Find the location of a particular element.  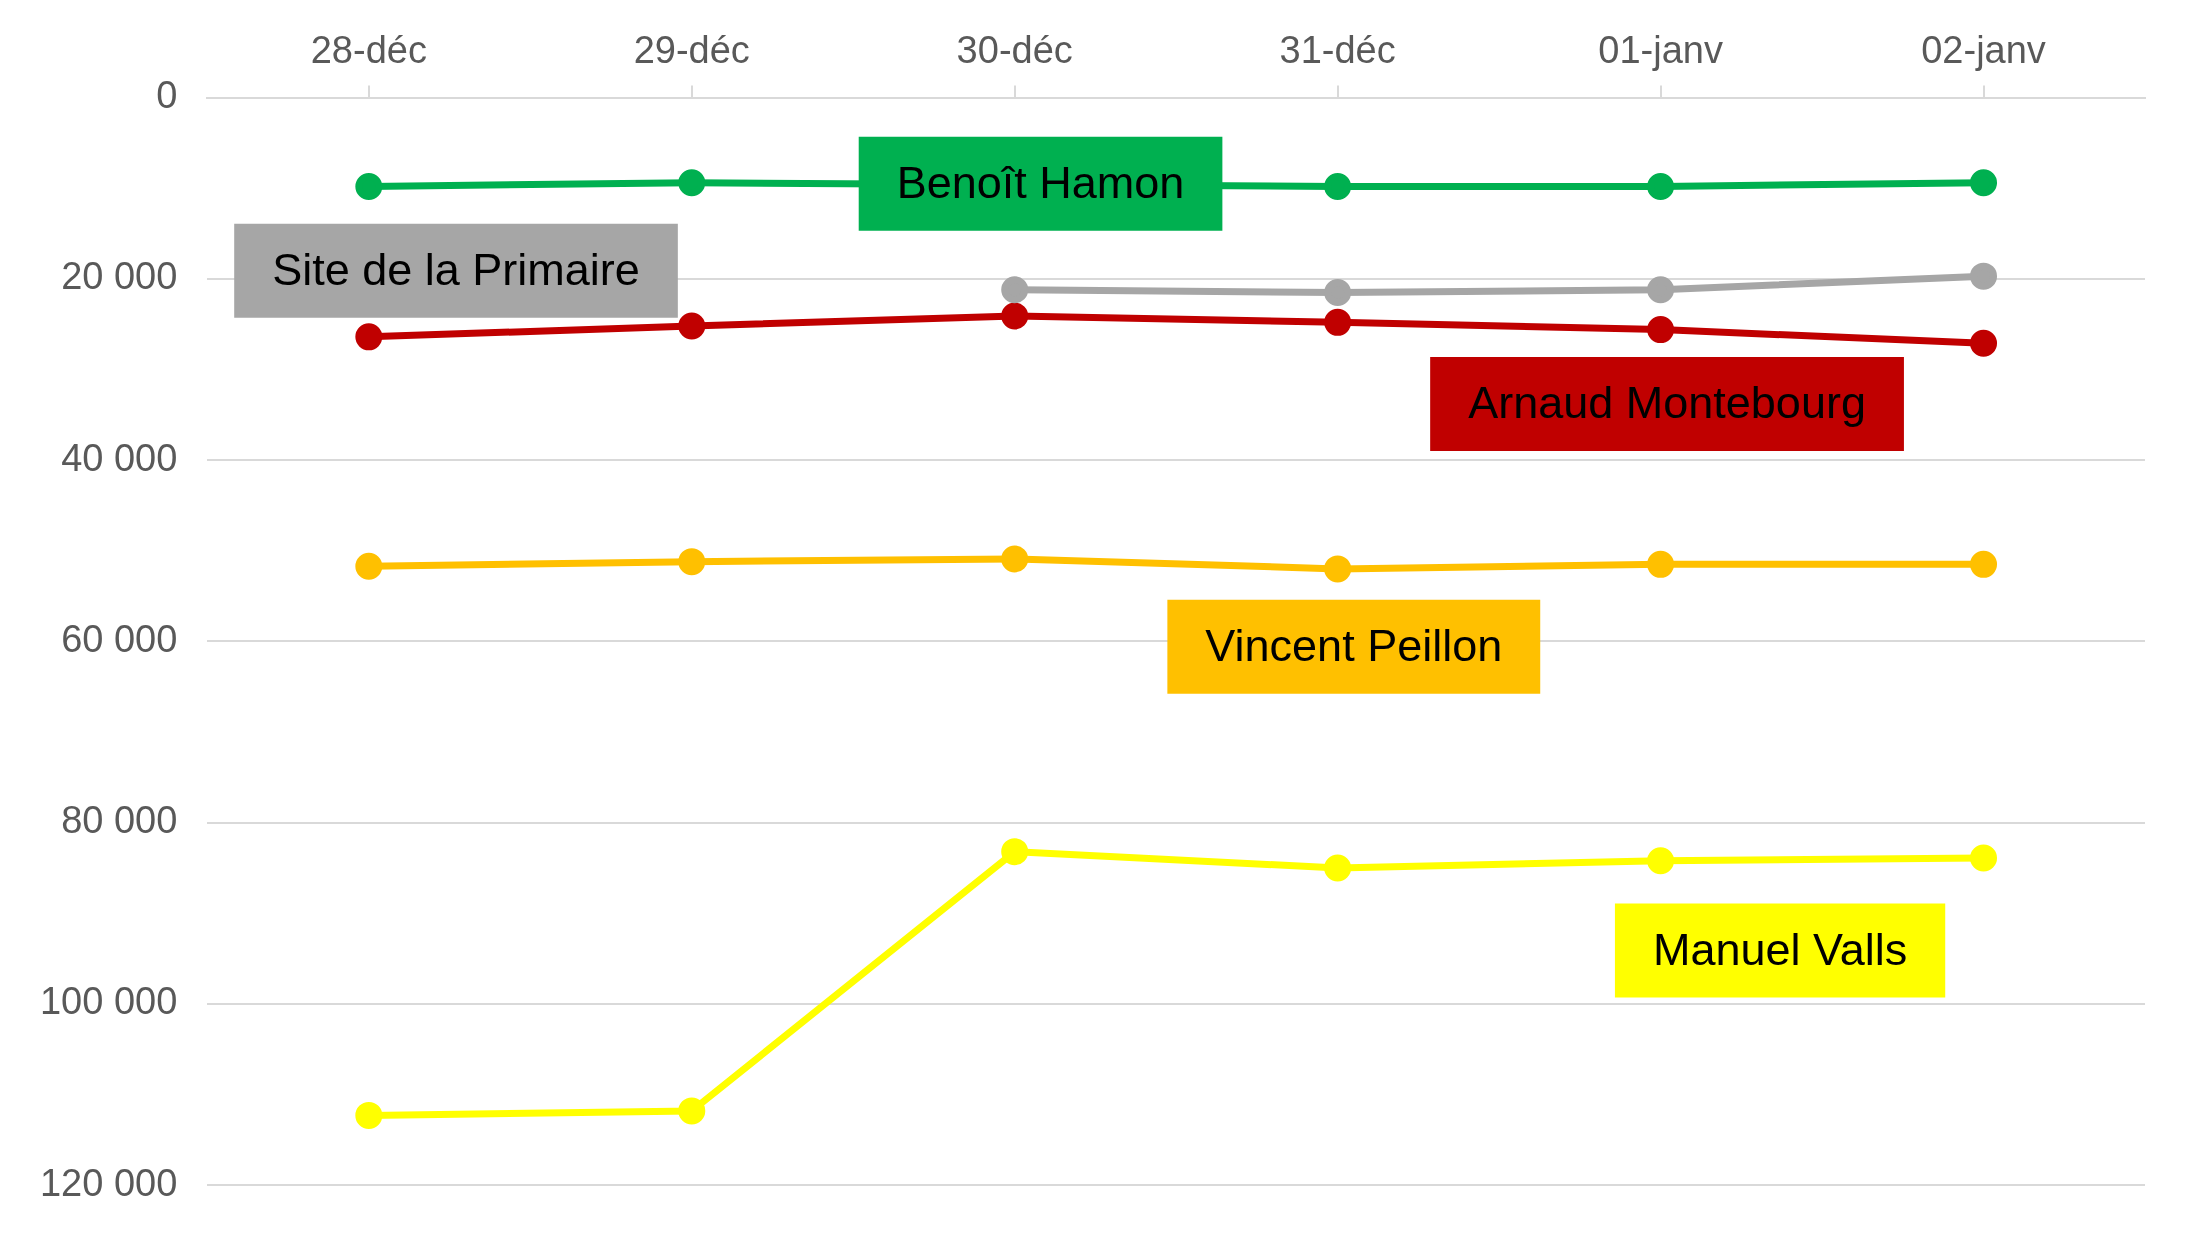

y-tick-label: 100 000 is located at coordinates (108, 1001).